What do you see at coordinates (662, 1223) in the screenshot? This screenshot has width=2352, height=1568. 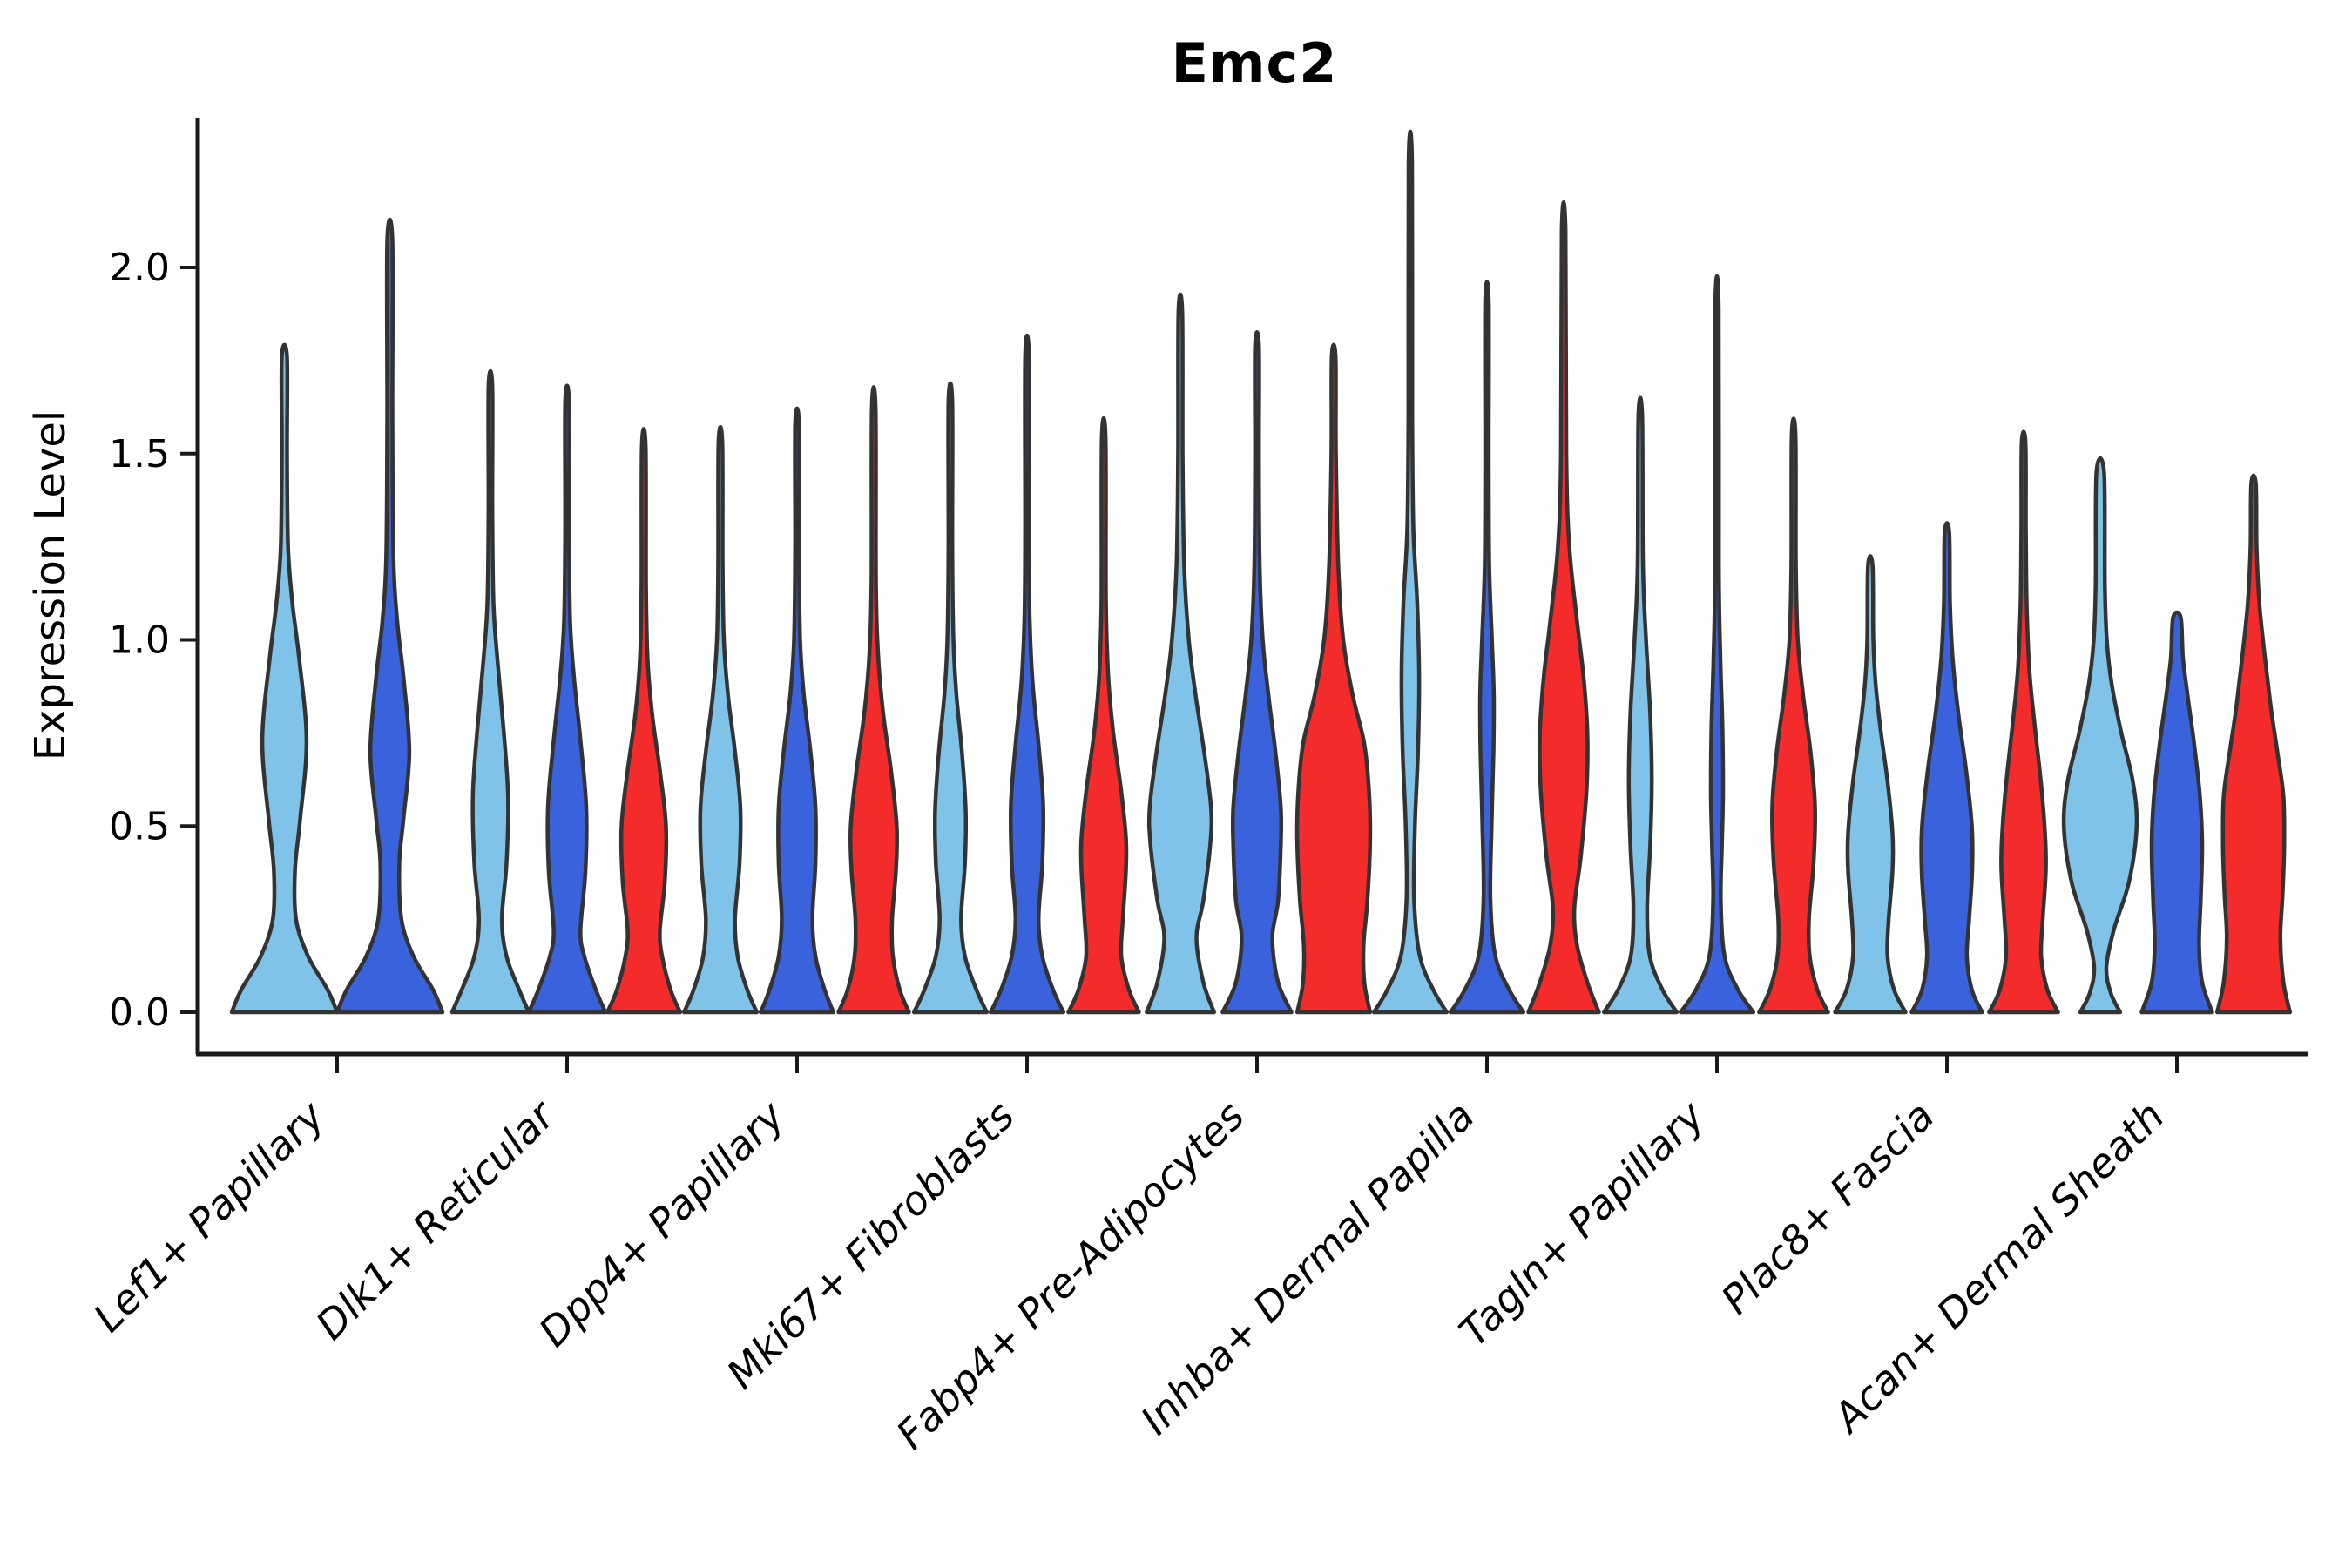 I see `x-tick-label-2: Dpp4+ Papillary` at bounding box center [662, 1223].